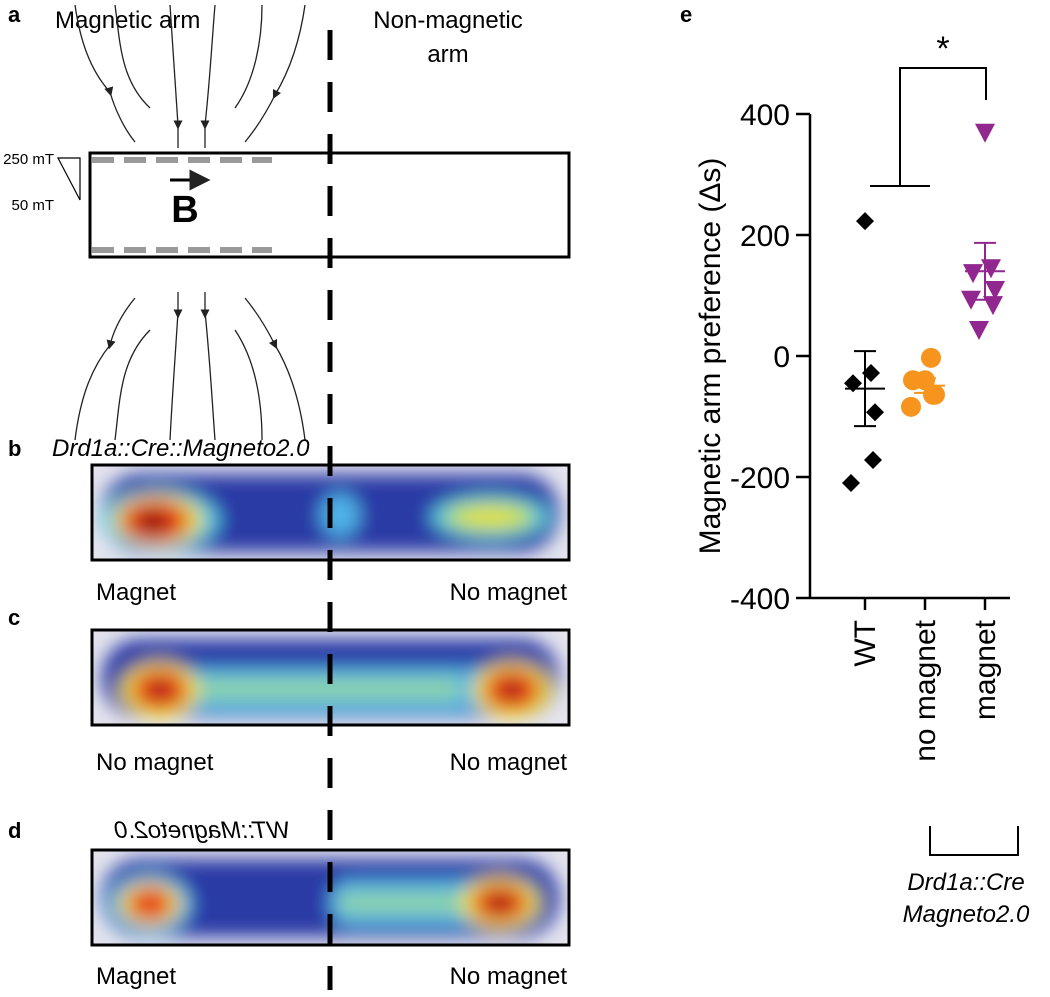 The width and height of the screenshot is (1050, 997). What do you see at coordinates (686, 14) in the screenshot?
I see `panel-letter: e` at bounding box center [686, 14].